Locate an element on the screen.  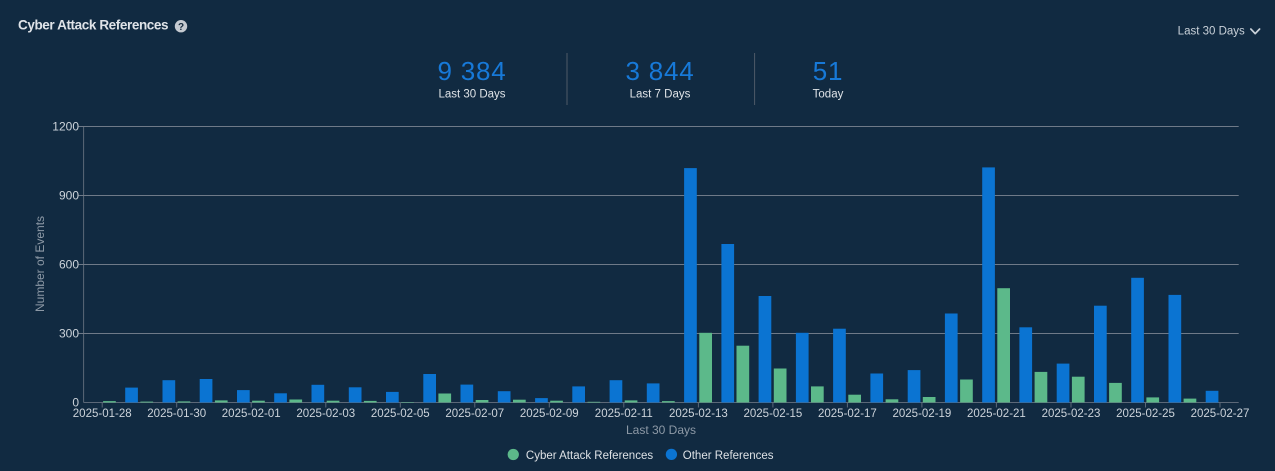
svg-text: 3 844 is located at coordinates (659, 71).